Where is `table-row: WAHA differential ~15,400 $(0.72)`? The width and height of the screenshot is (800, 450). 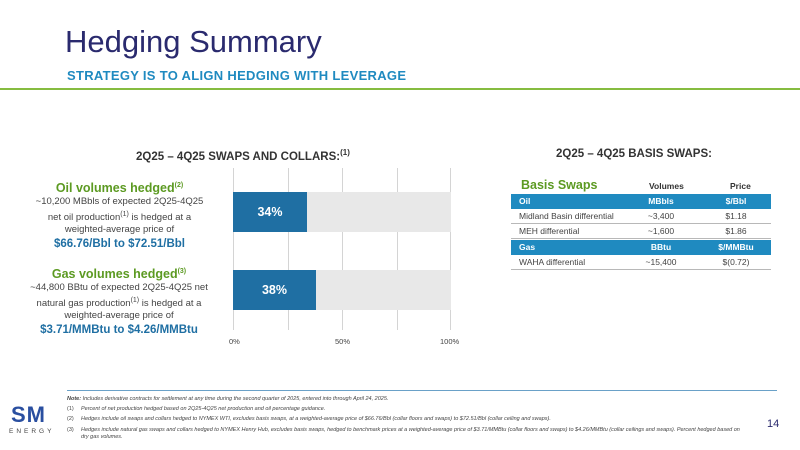
table-row: WAHA differential ~15,400 $(0.72) is located at coordinates (641, 262).